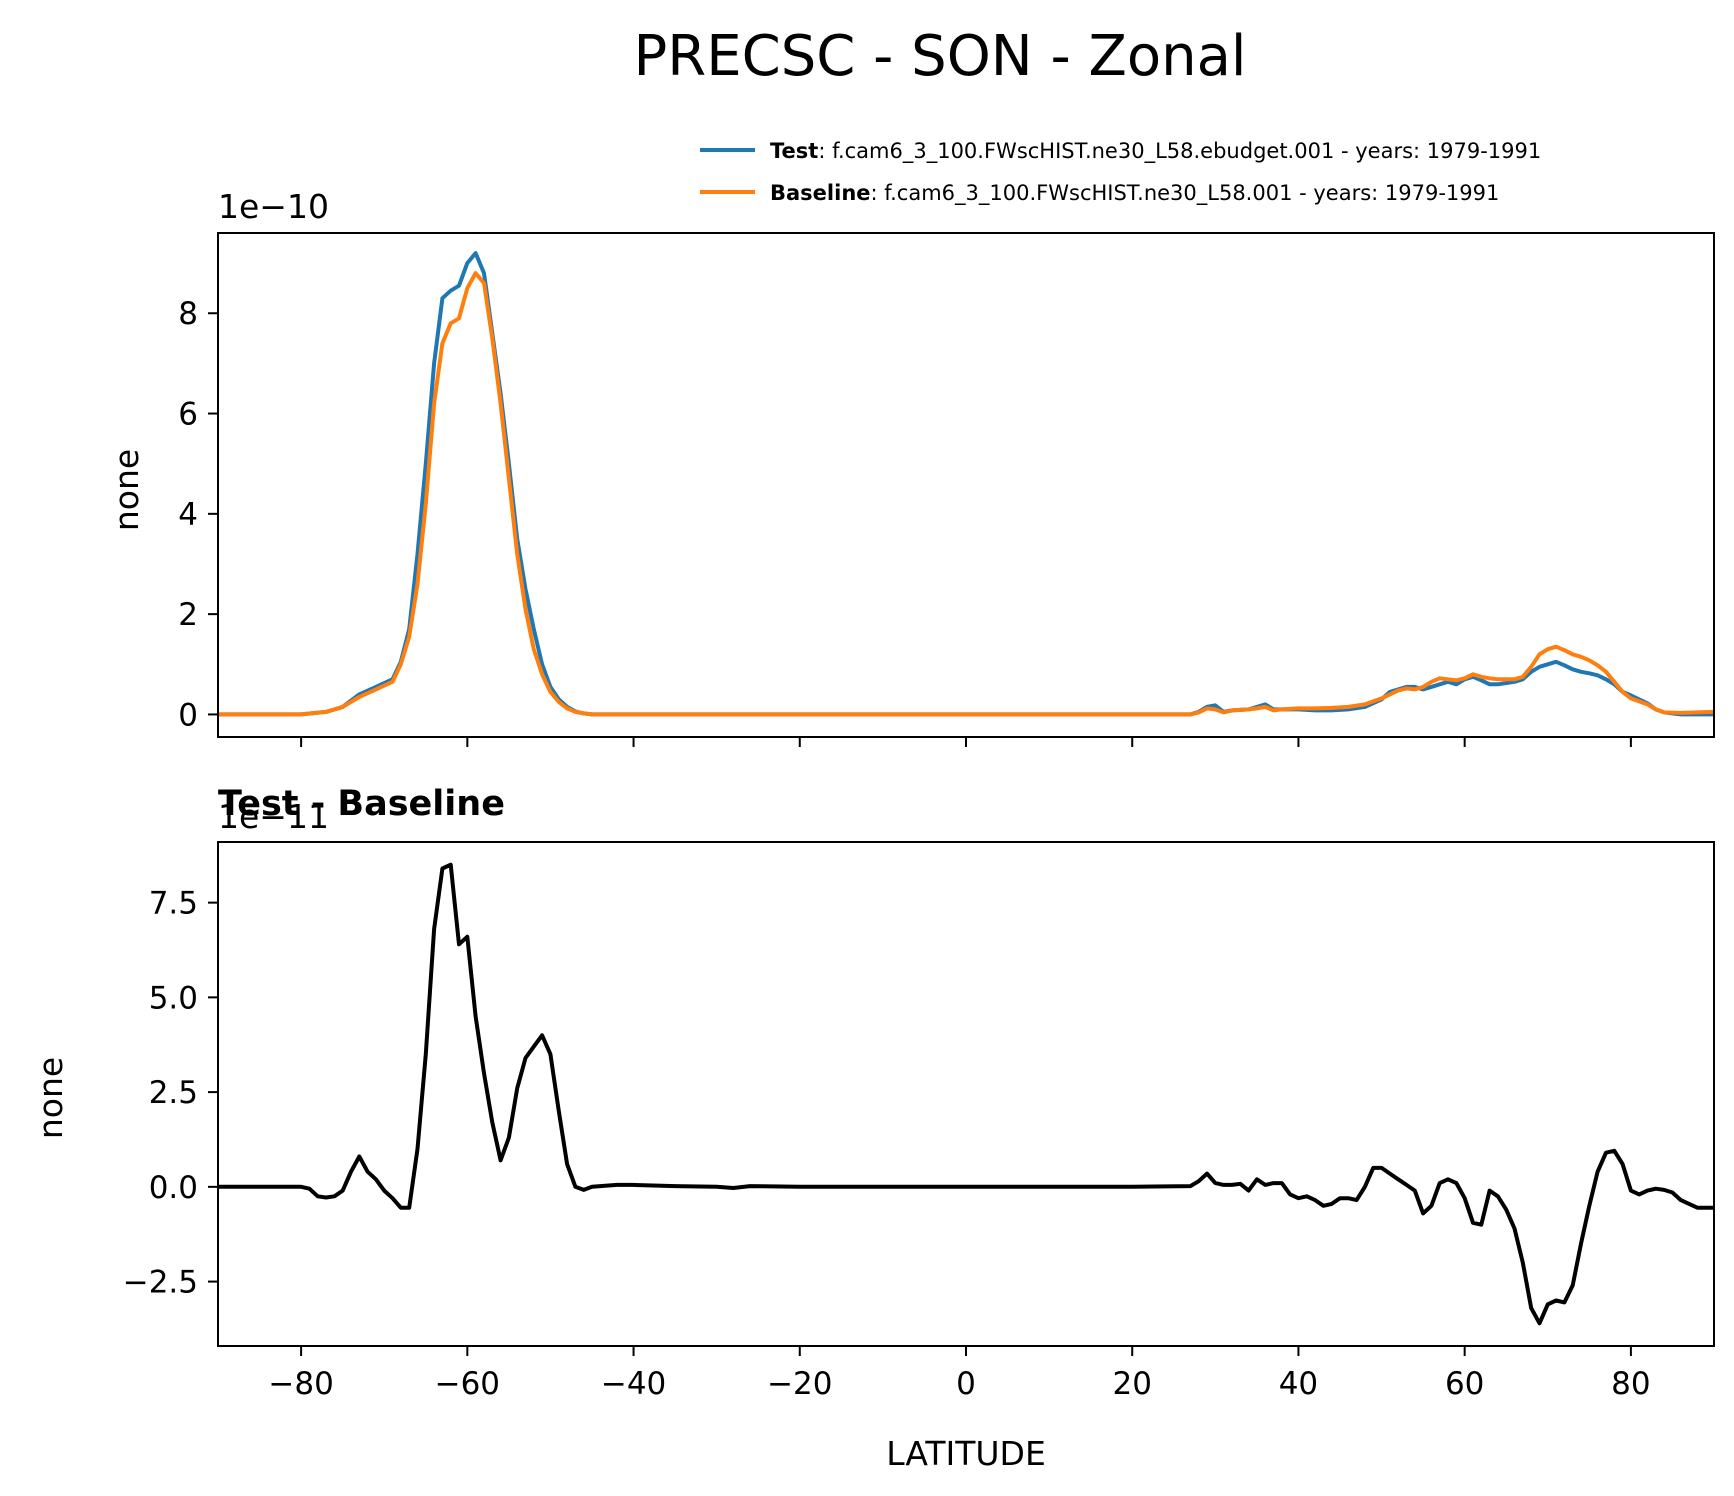 This screenshot has height=1496, width=1734. Describe the element at coordinates (361, 804) in the screenshot. I see `bottom-panel-title: Test - Baseline` at that location.